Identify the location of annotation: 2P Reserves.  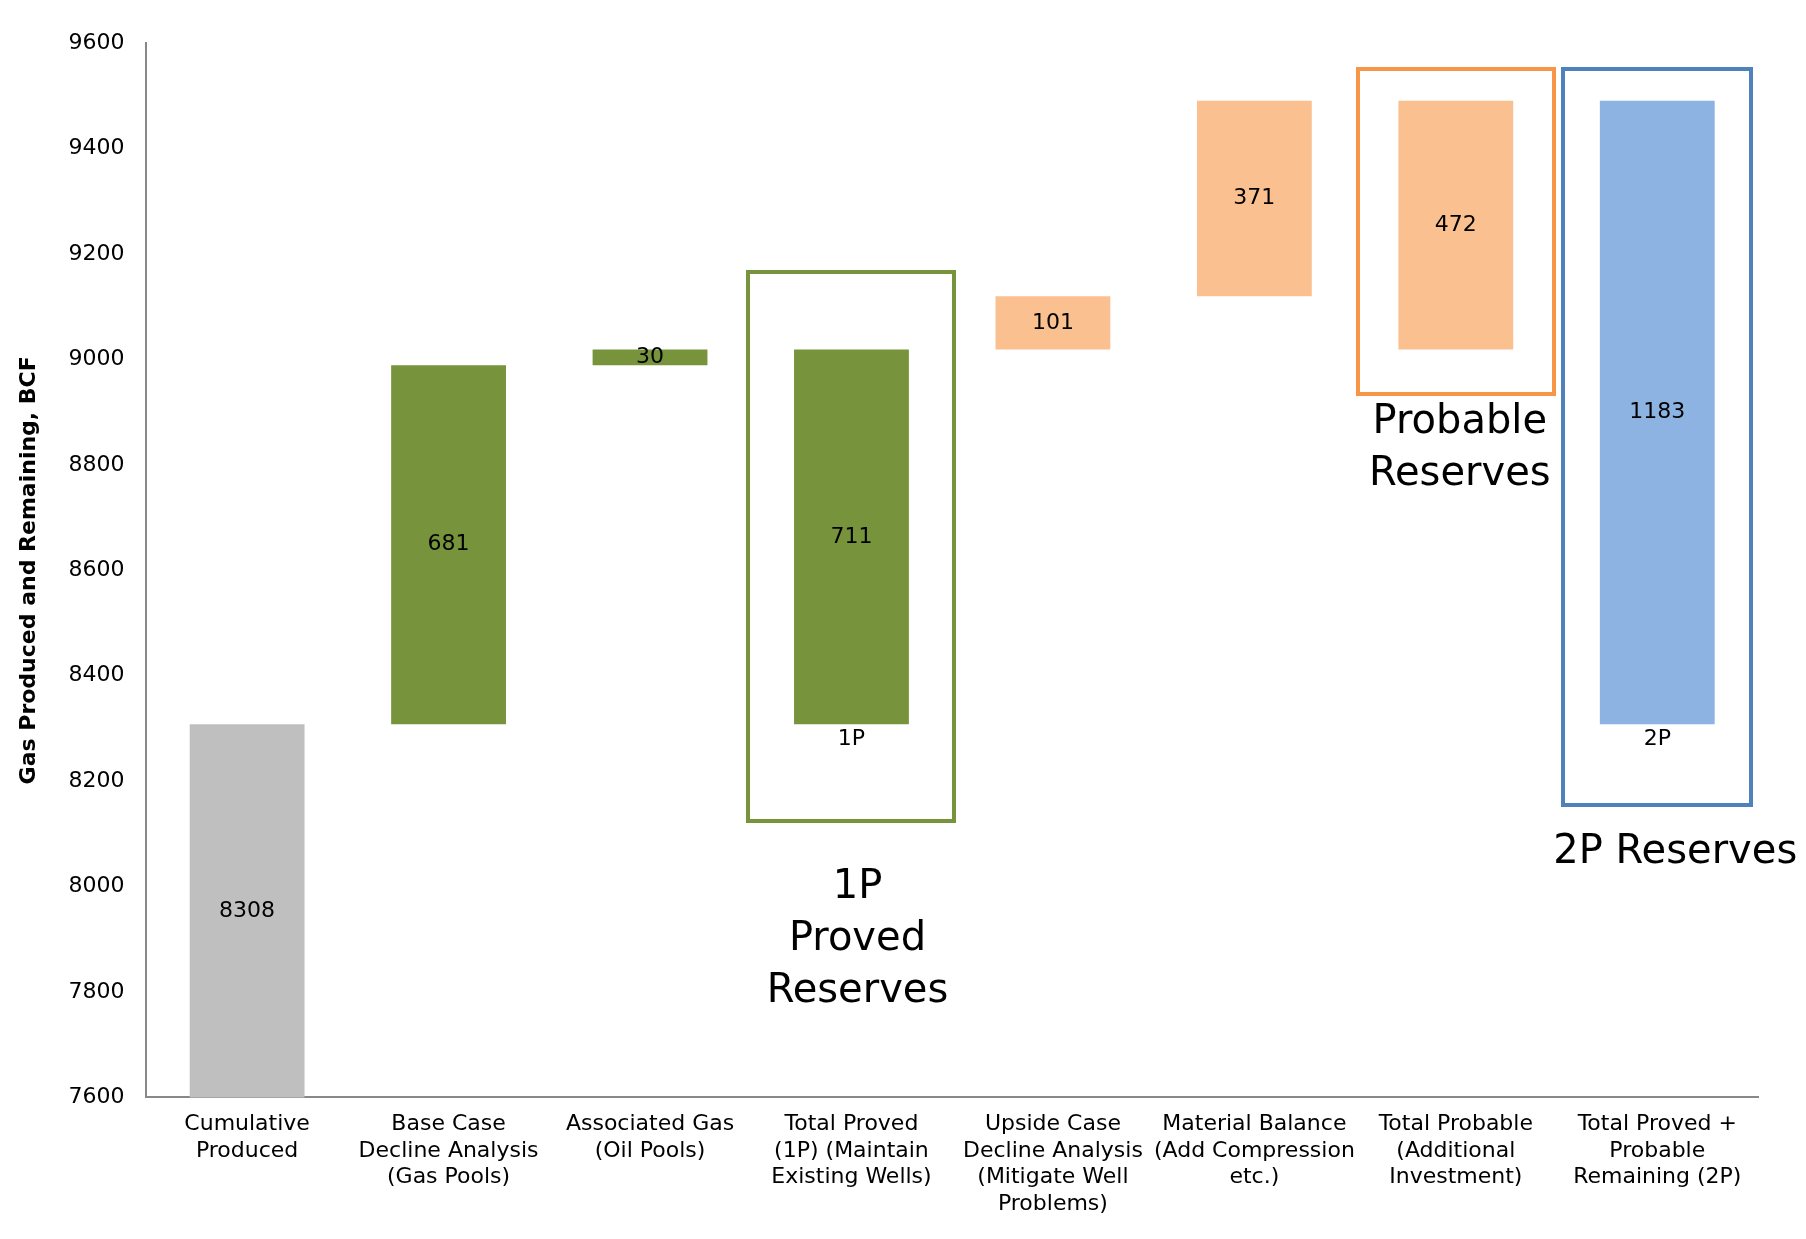
(1675, 848).